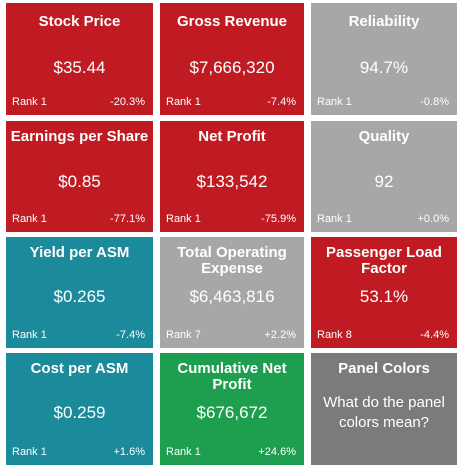 Image resolution: width=473 pixels, height=474 pixels. I want to click on tile-title: Gross Revenue, so click(232, 21).